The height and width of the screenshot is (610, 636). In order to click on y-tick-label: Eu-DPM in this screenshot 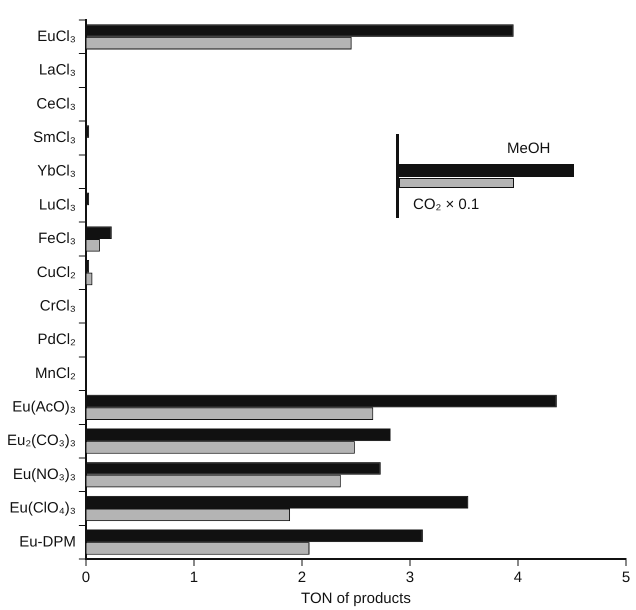, I will do `click(47, 541)`.